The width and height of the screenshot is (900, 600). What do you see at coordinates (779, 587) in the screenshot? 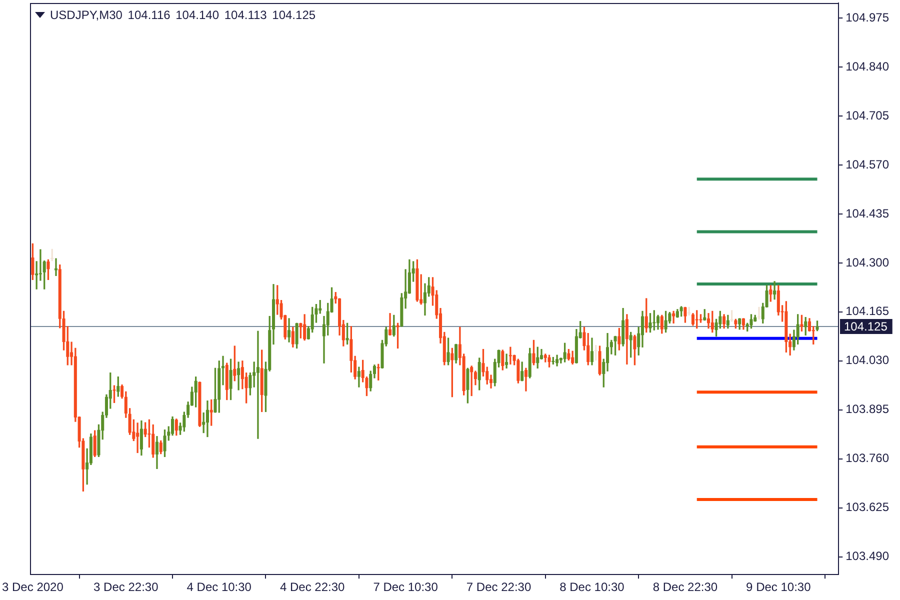
I see `x-tick-label: 9 Dec 10:30` at bounding box center [779, 587].